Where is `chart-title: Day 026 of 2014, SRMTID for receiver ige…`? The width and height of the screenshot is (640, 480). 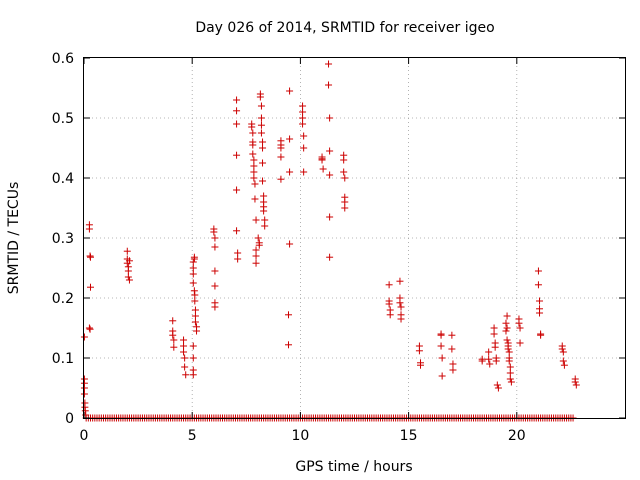
chart-title: Day 026 of 2014, SRMTID for receiver ige… is located at coordinates (344, 28).